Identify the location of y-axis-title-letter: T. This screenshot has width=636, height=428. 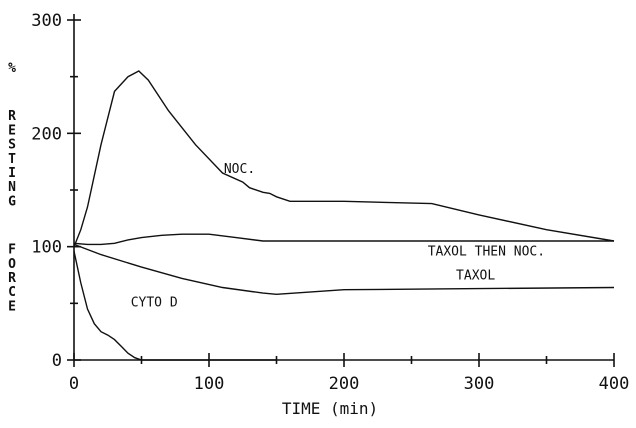
(12, 159).